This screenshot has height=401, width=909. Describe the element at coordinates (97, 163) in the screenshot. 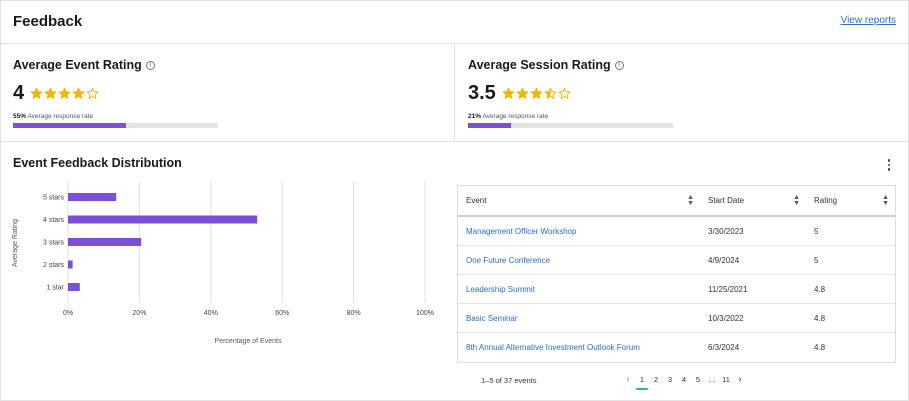

I see `distribution-title: Event Feedback Distribution` at that location.